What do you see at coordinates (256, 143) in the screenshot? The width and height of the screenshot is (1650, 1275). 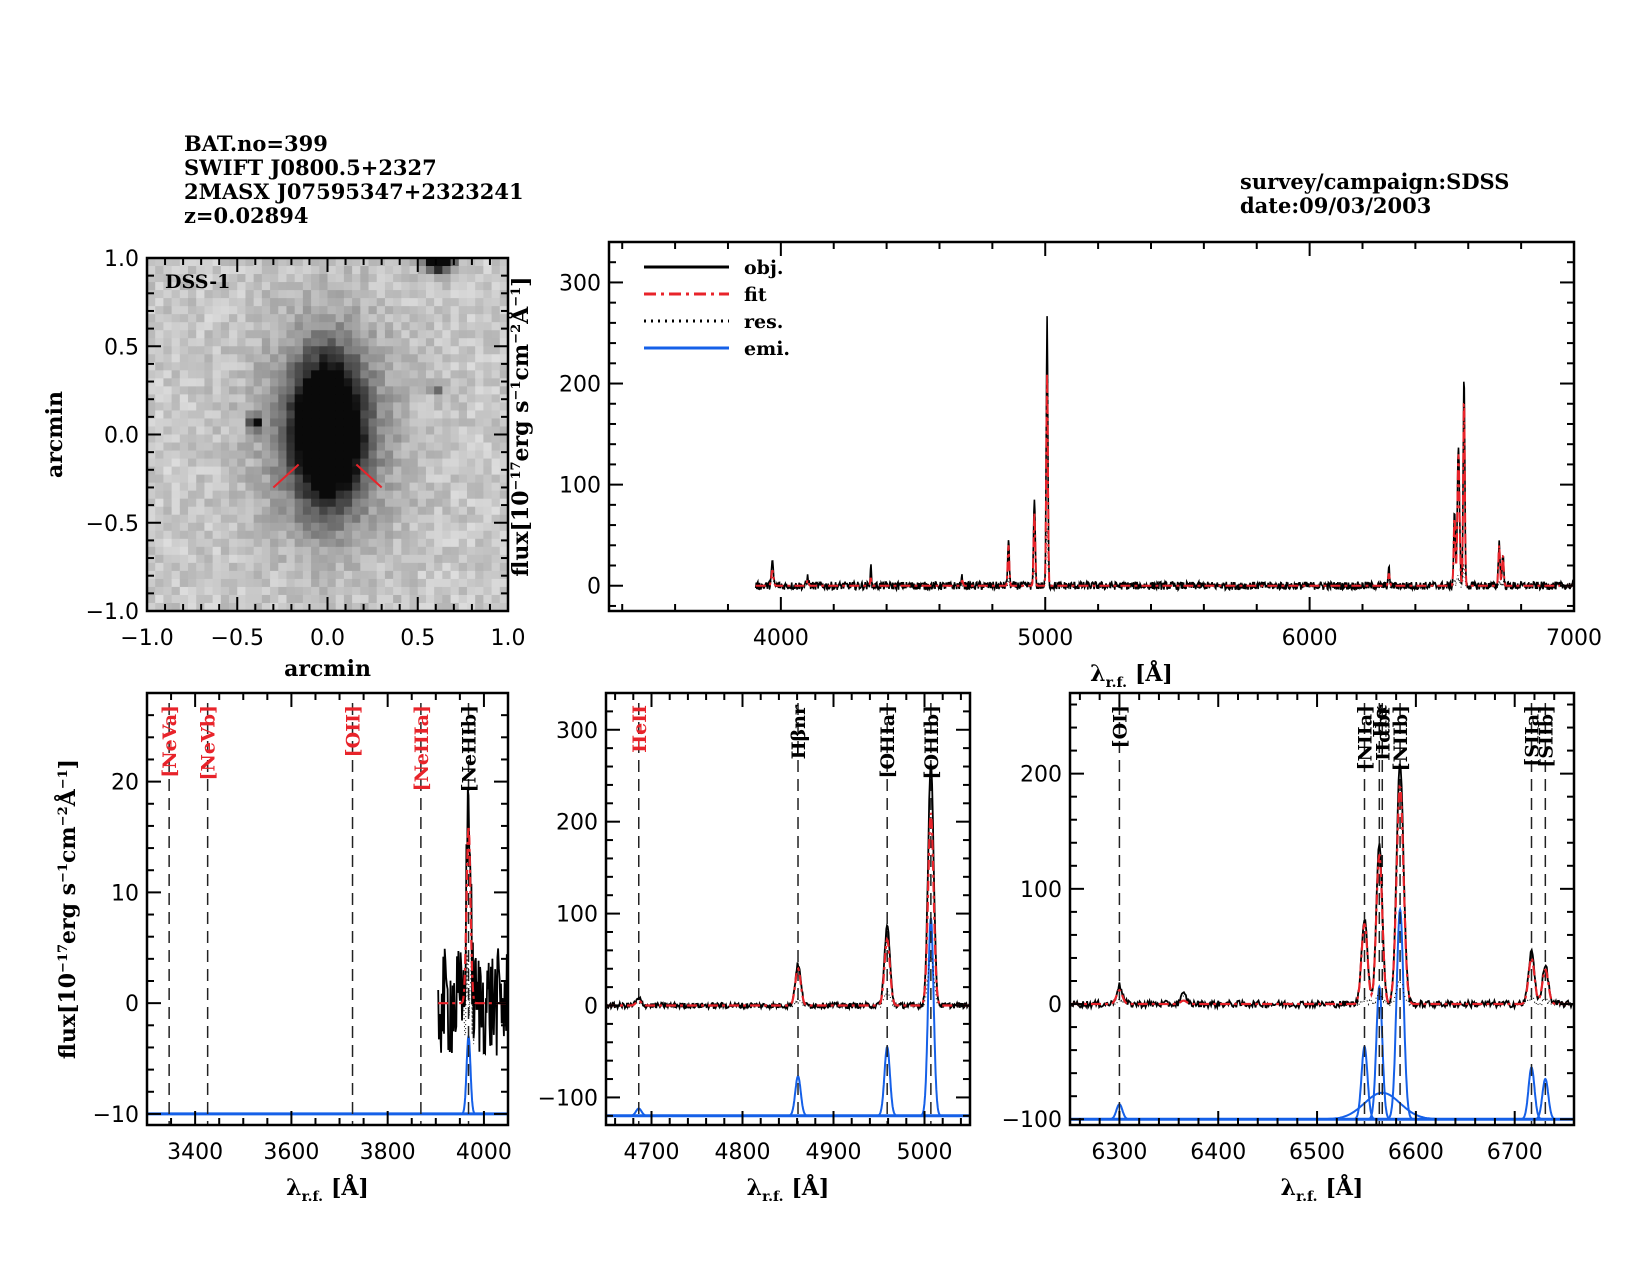 I see `bat-number: BAT.no=399` at bounding box center [256, 143].